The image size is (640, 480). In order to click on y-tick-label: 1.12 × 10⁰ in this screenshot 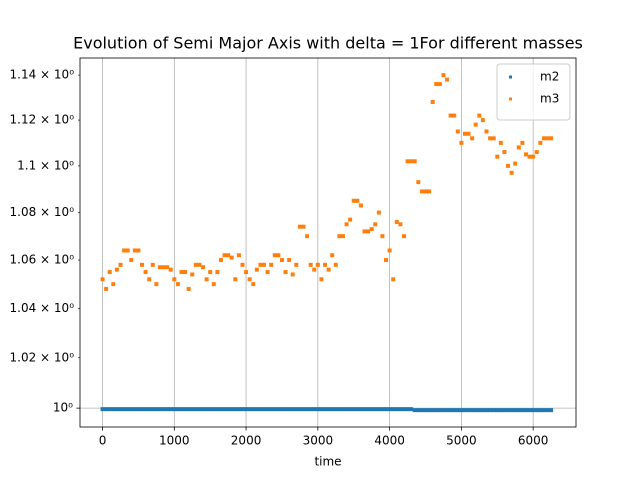, I will do `click(42, 120)`.